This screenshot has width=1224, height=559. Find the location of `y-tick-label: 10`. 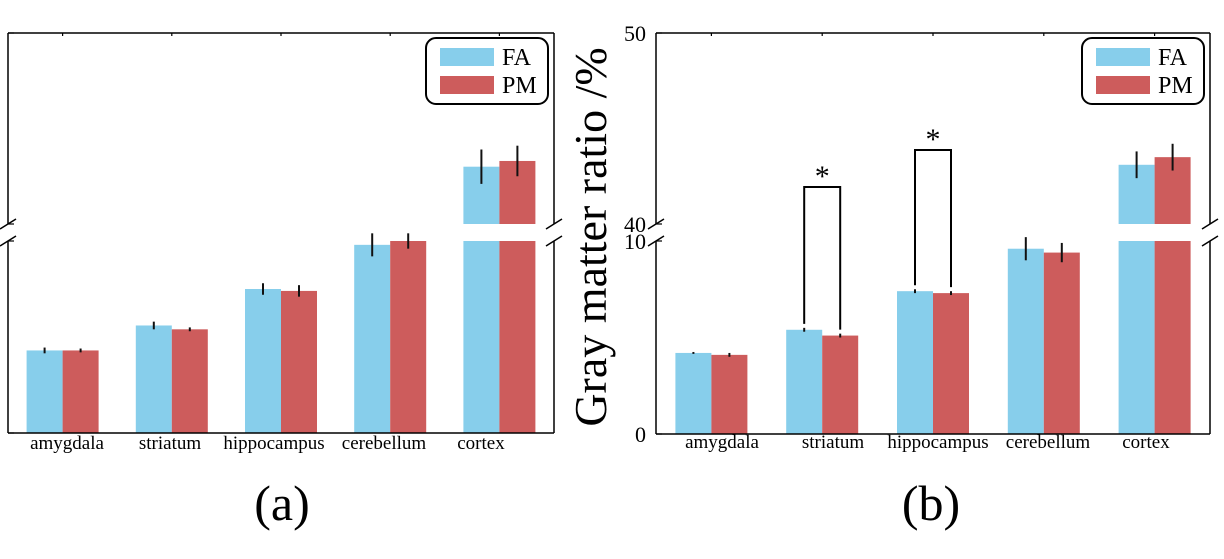

y-tick-label: 10 is located at coordinates (635, 241).